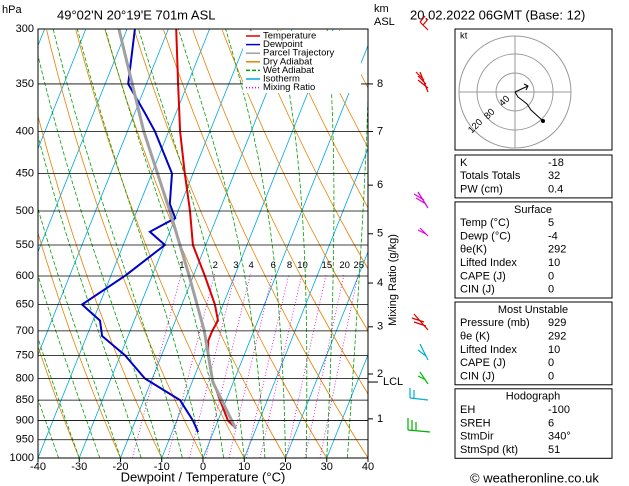 The image size is (629, 486). I want to click on footer: © weatheronline.co.uk, so click(534, 477).